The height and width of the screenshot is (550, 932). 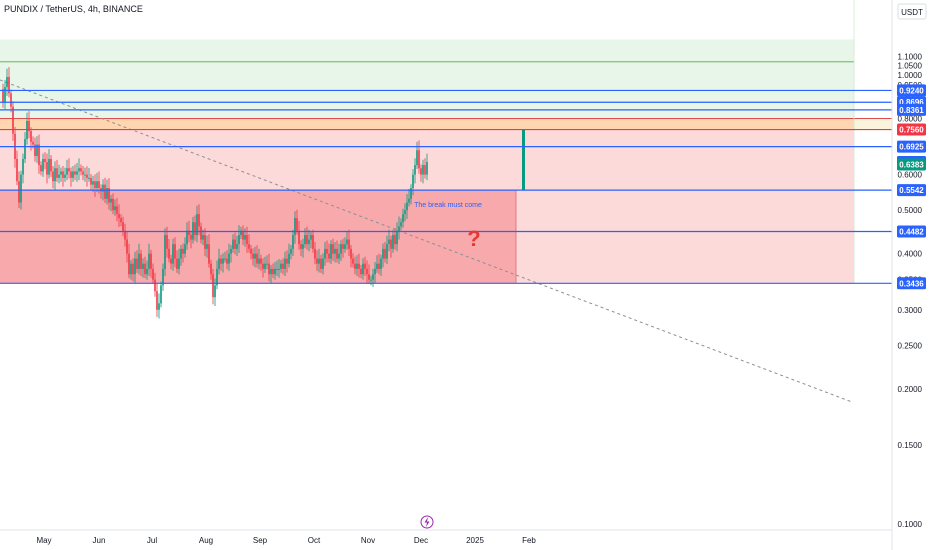 What do you see at coordinates (260, 540) in the screenshot?
I see `x-tick-label: Sep` at bounding box center [260, 540].